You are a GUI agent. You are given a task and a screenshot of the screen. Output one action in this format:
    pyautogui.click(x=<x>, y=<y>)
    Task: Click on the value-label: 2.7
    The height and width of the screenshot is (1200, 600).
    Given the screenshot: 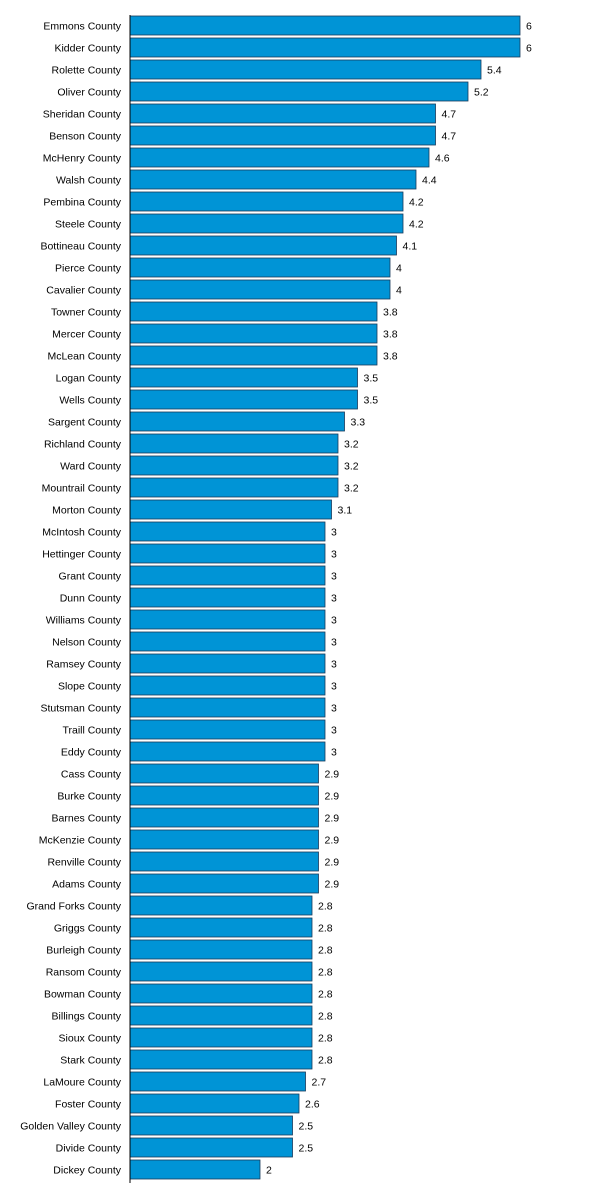 What is the action you would take?
    pyautogui.click(x=319, y=1083)
    